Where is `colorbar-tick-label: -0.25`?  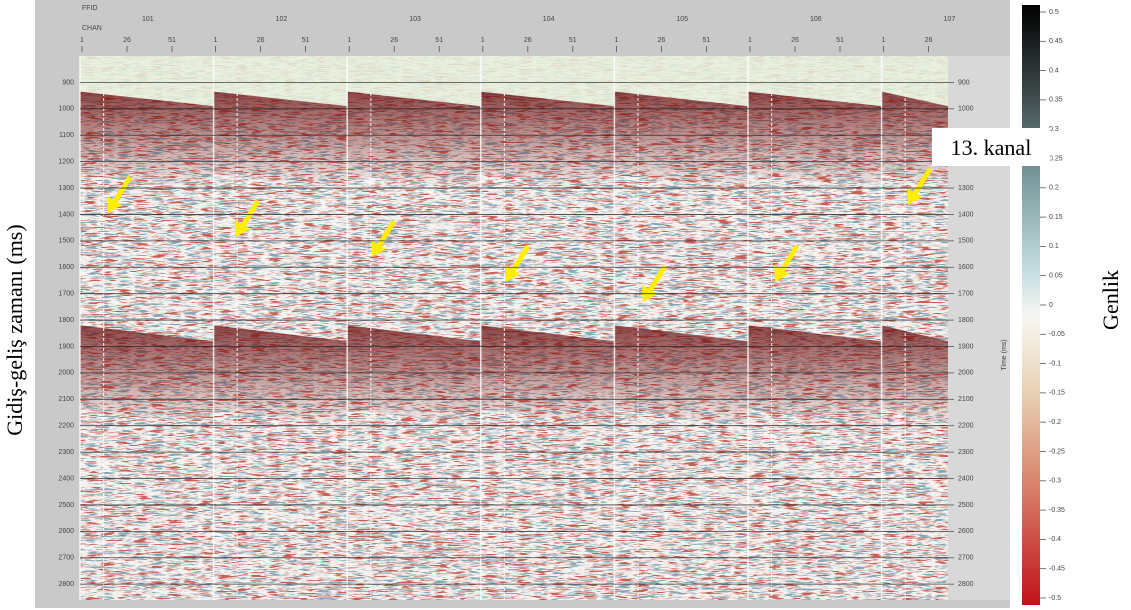
colorbar-tick-label: -0.25 is located at coordinates (1057, 451).